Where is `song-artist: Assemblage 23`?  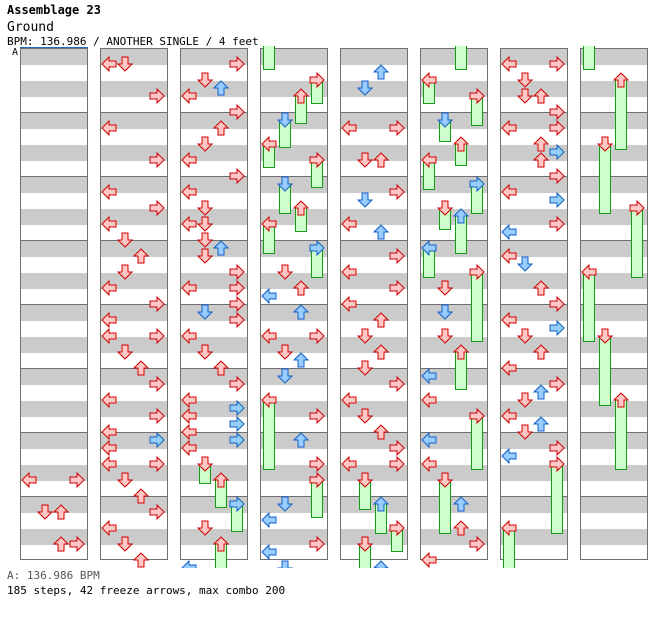
song-artist: Assemblage 23 is located at coordinates (54, 10).